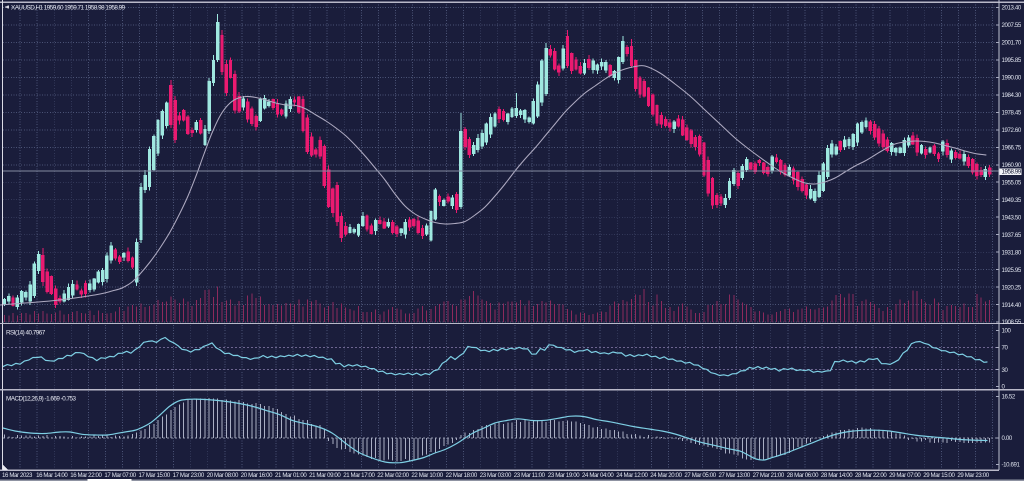 Image resolution: width=1024 pixels, height=481 pixels. I want to click on svg-text: 29 Mar 15:00, so click(939, 475).